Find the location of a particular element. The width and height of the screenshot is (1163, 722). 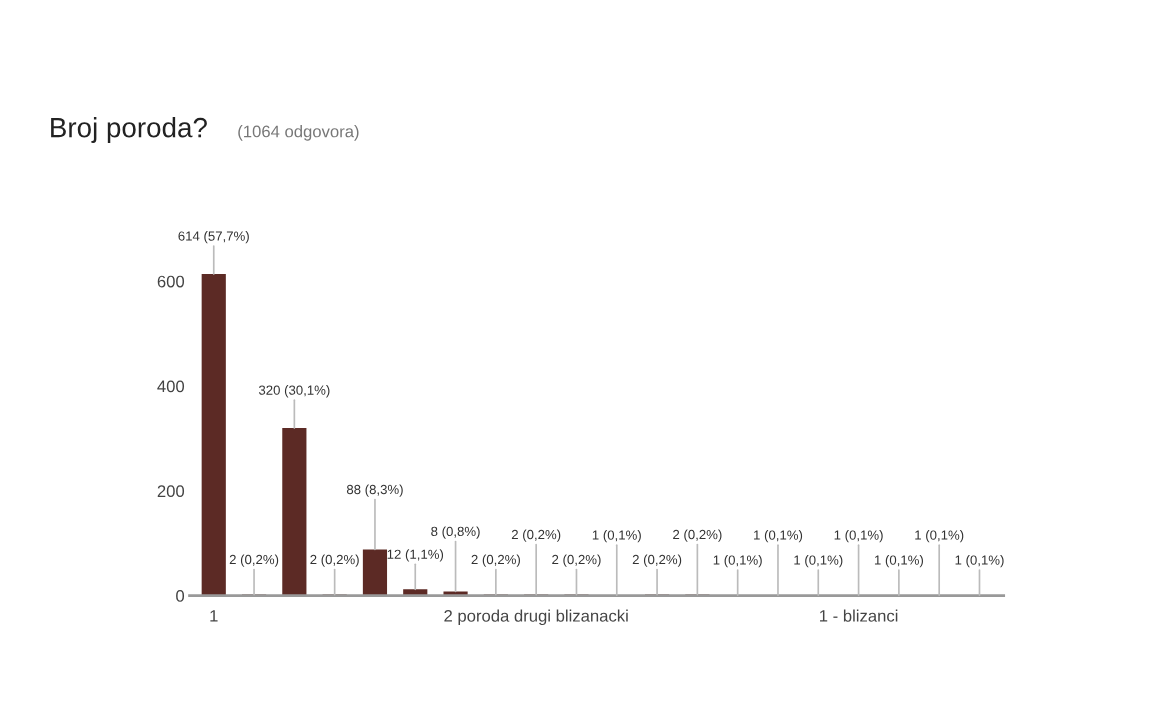

y-tick-label: 600 is located at coordinates (171, 281).